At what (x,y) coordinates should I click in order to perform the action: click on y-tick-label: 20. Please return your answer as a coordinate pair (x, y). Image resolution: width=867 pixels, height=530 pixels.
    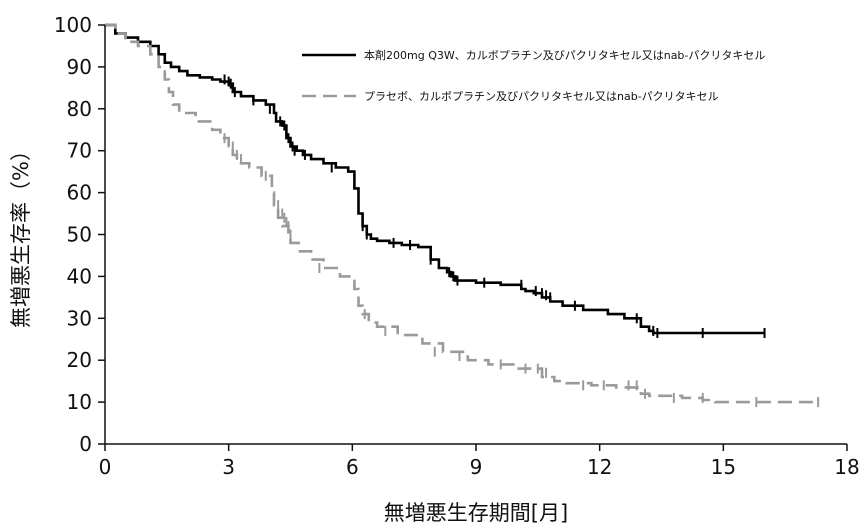
    Looking at the image, I should click on (79, 360).